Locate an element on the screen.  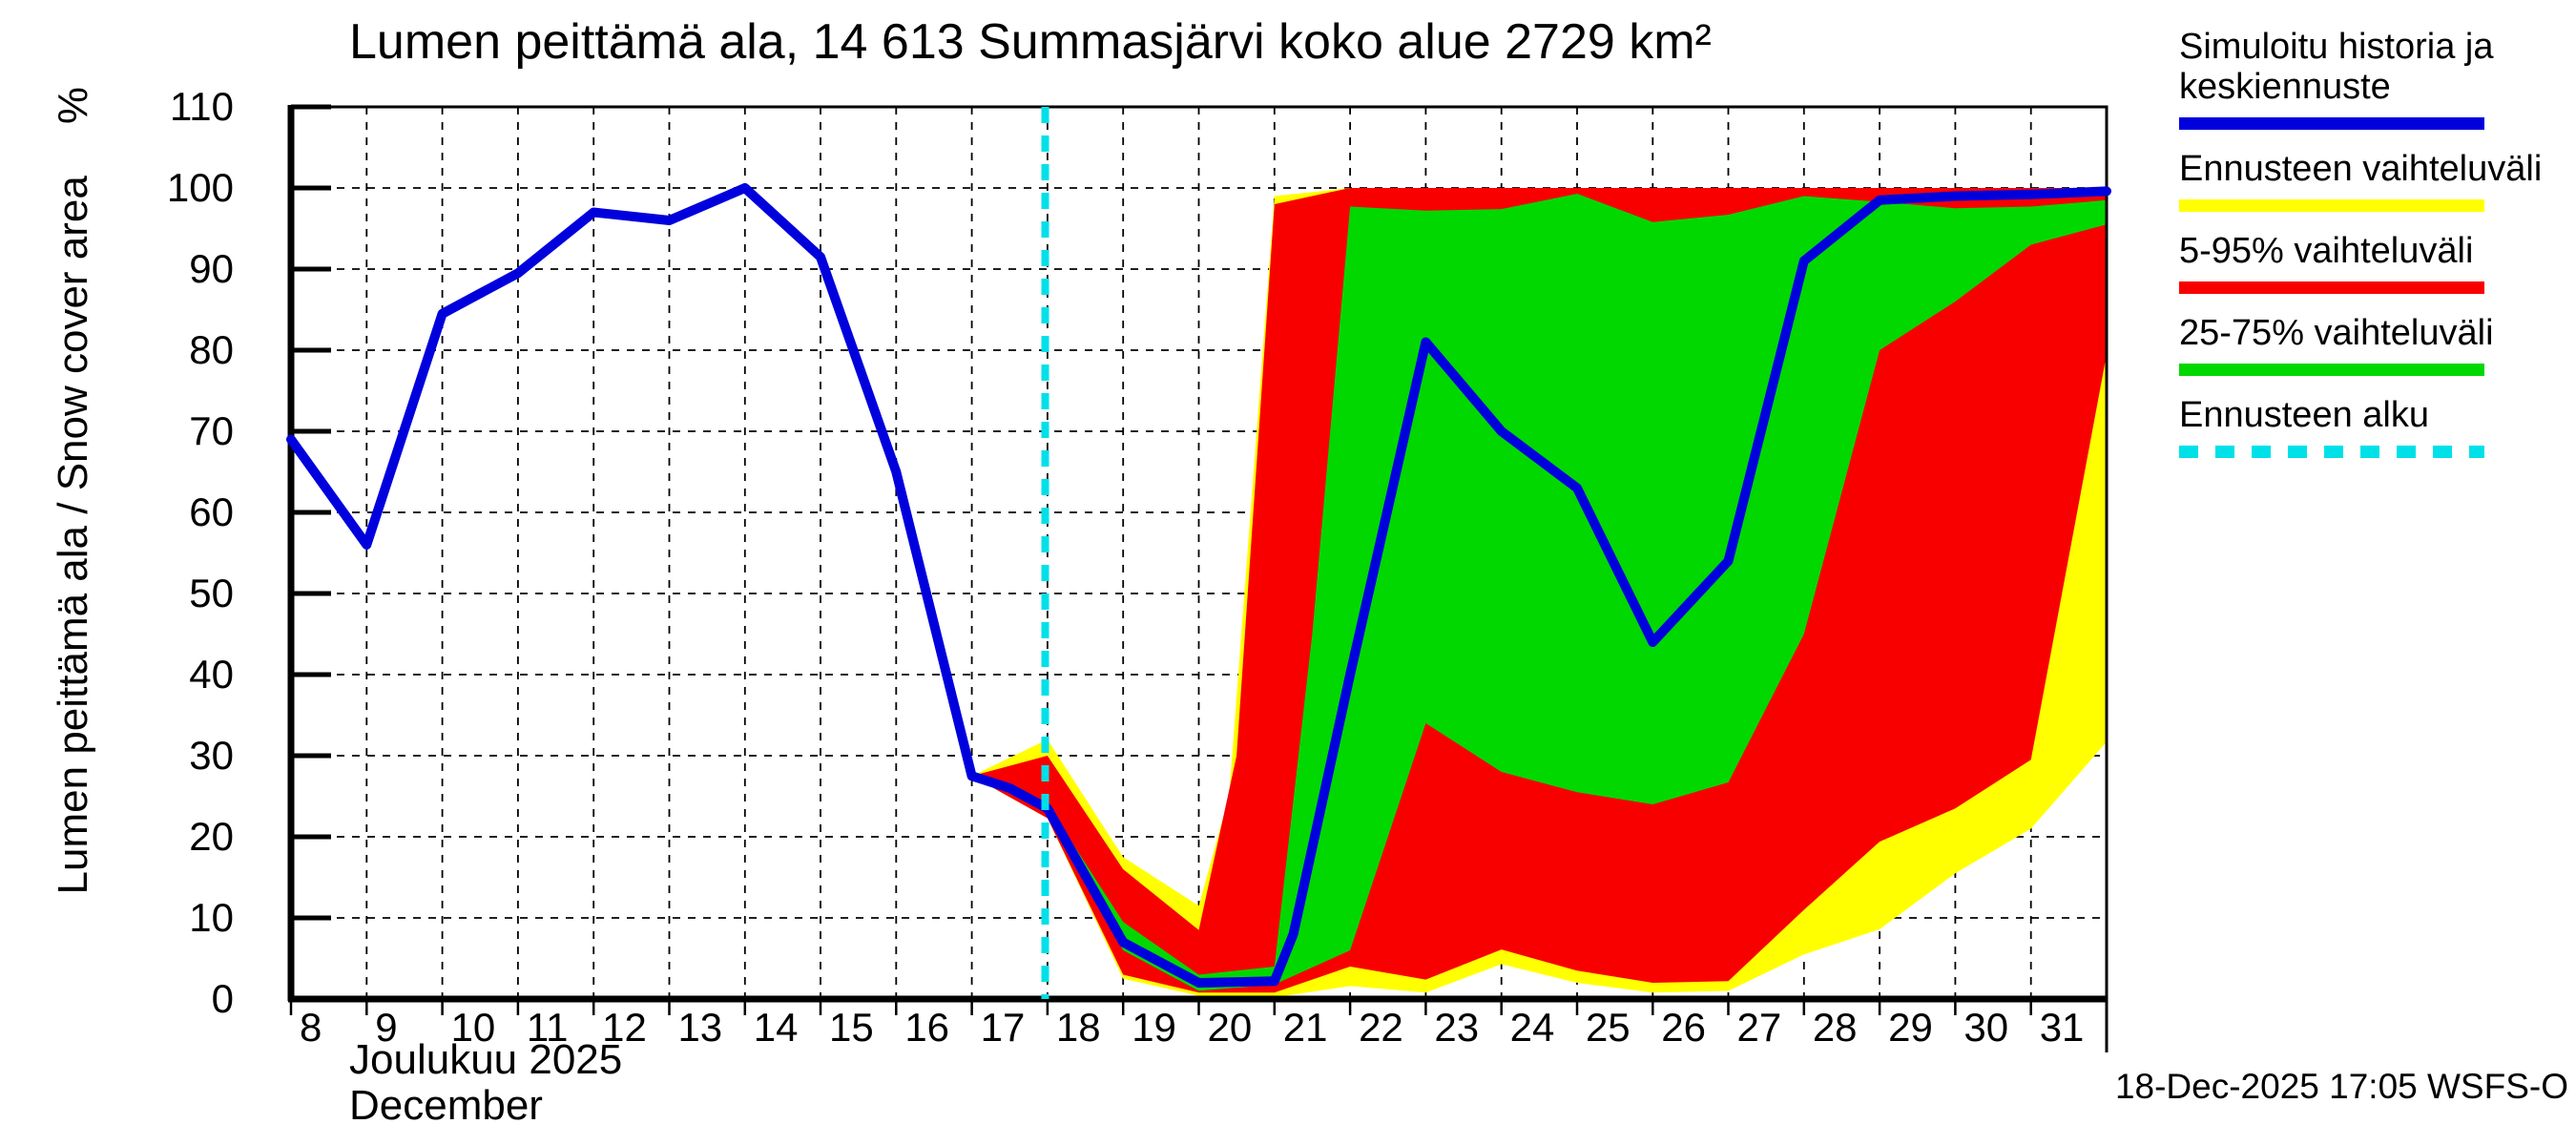
x-tick-label: 11 is located at coordinates (547, 1027).